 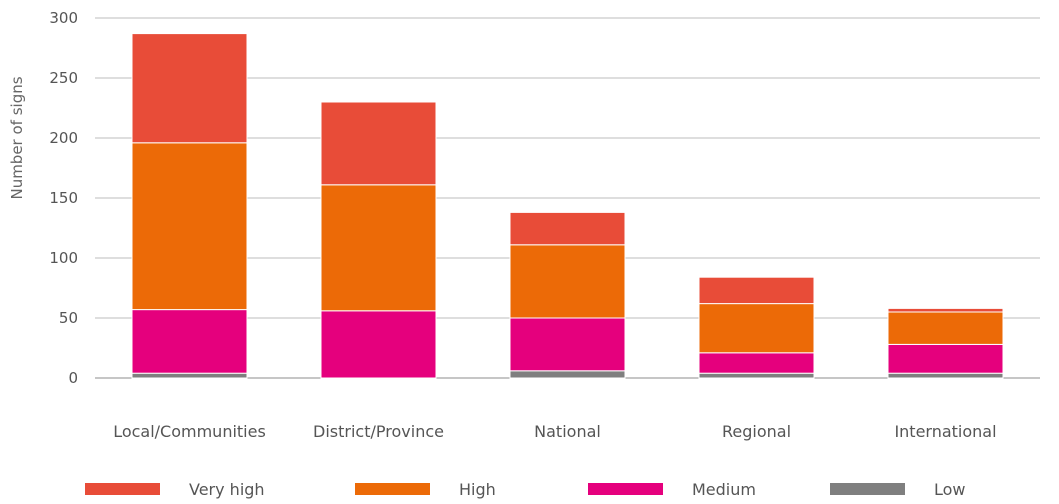 What do you see at coordinates (756, 431) in the screenshot?
I see `x-category-label: Regional` at bounding box center [756, 431].